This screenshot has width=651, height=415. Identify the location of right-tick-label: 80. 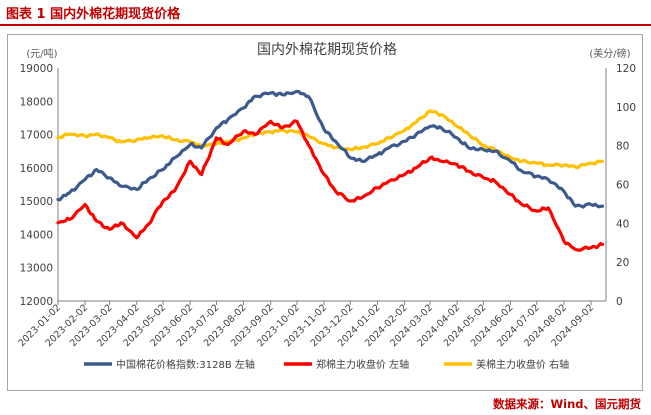
(622, 147).